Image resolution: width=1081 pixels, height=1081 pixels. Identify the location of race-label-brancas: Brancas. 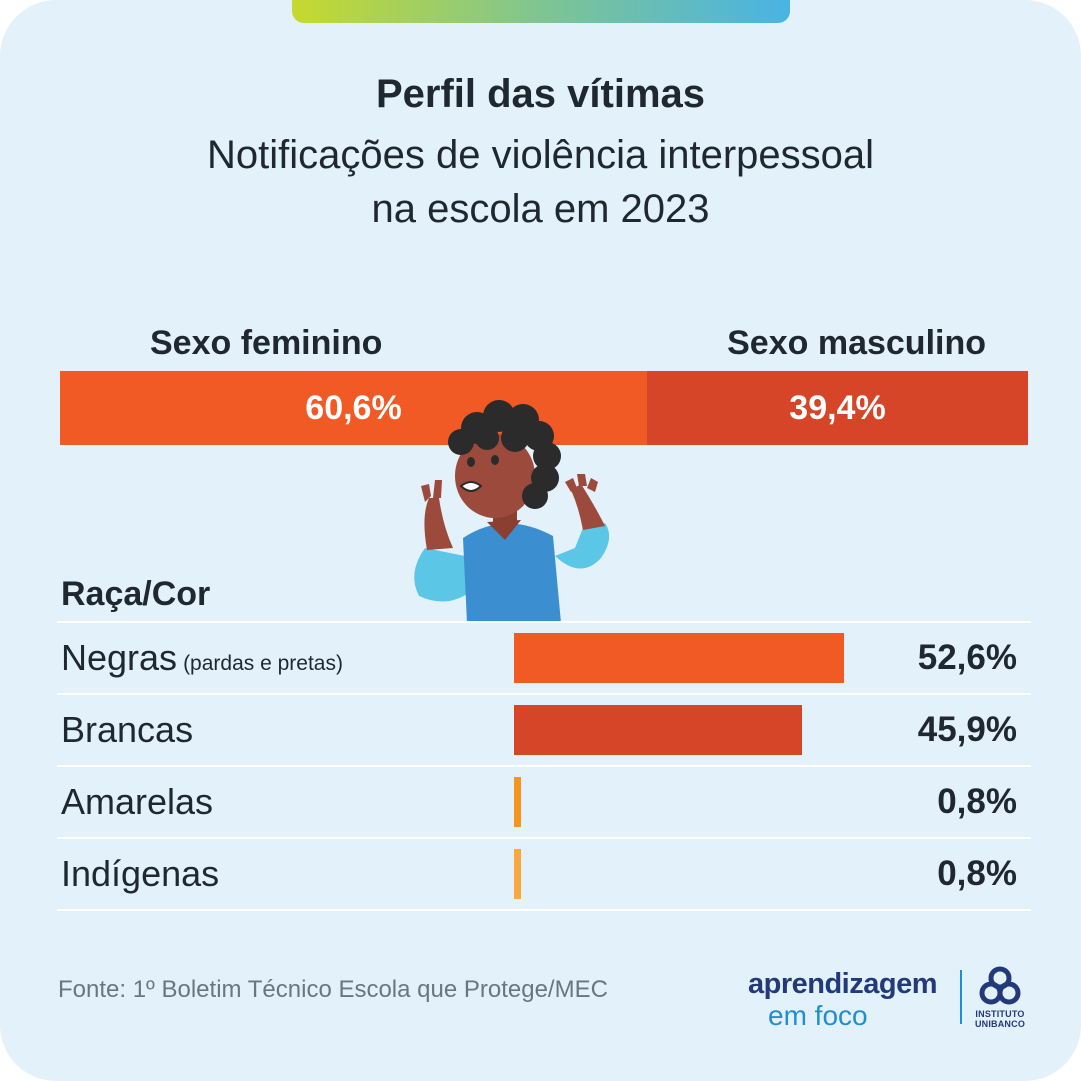
(127, 729).